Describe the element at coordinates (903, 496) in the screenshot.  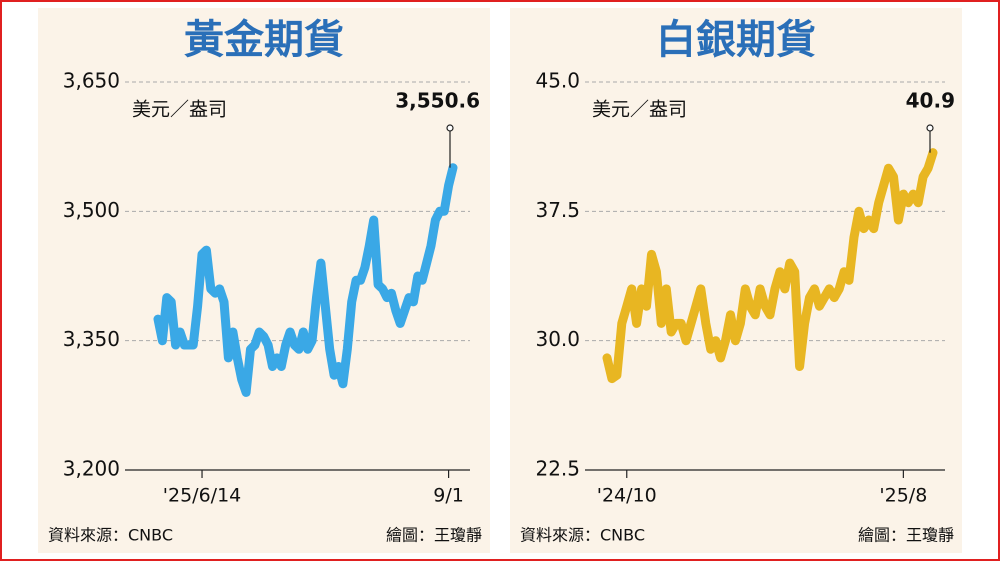
I see `x-tick-label: '25/8` at that location.